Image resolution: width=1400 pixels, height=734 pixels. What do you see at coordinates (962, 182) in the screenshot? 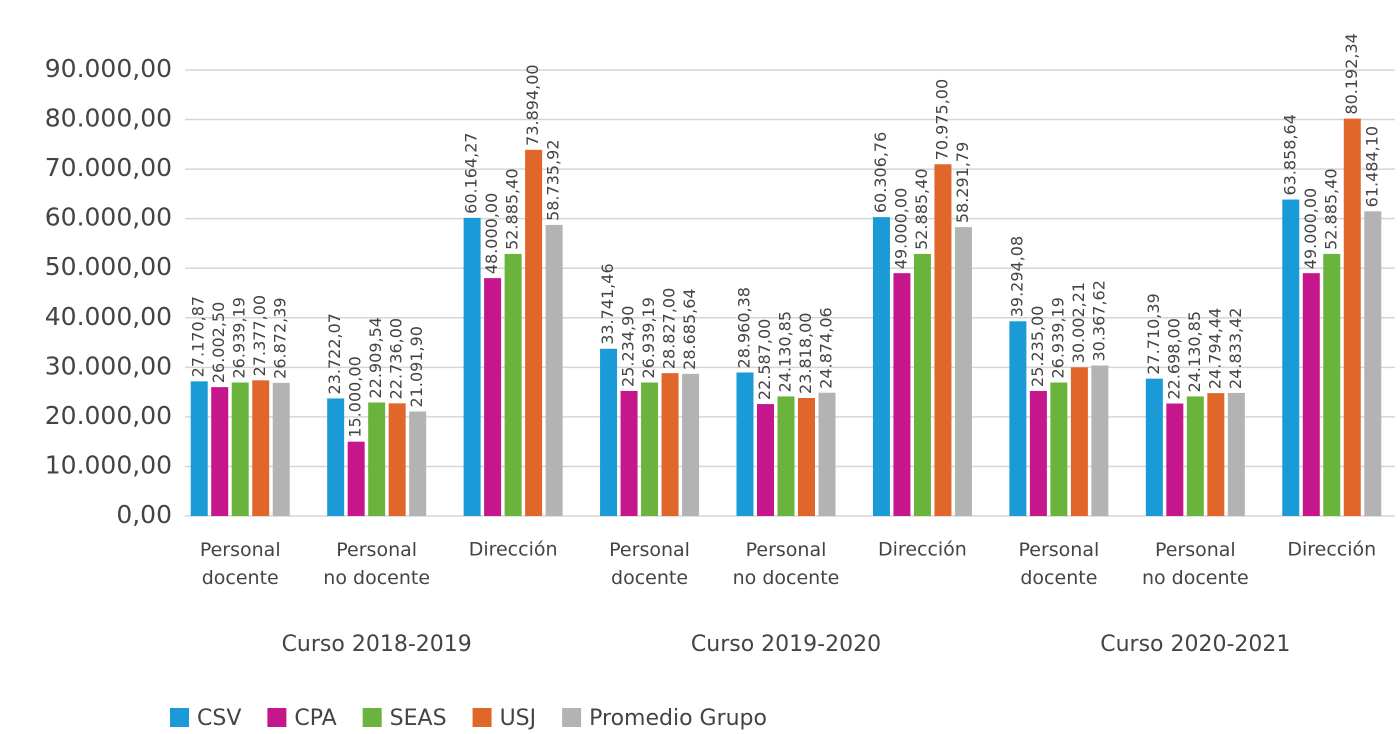
I see `value-label: 58.291,79` at bounding box center [962, 182].